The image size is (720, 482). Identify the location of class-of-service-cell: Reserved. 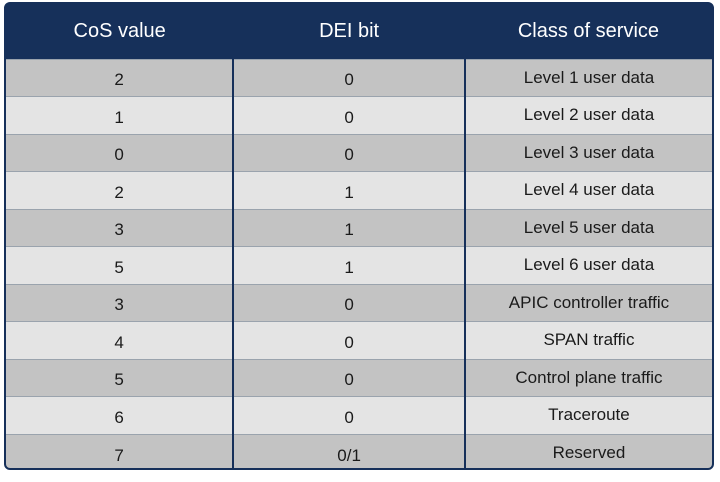
(588, 450).